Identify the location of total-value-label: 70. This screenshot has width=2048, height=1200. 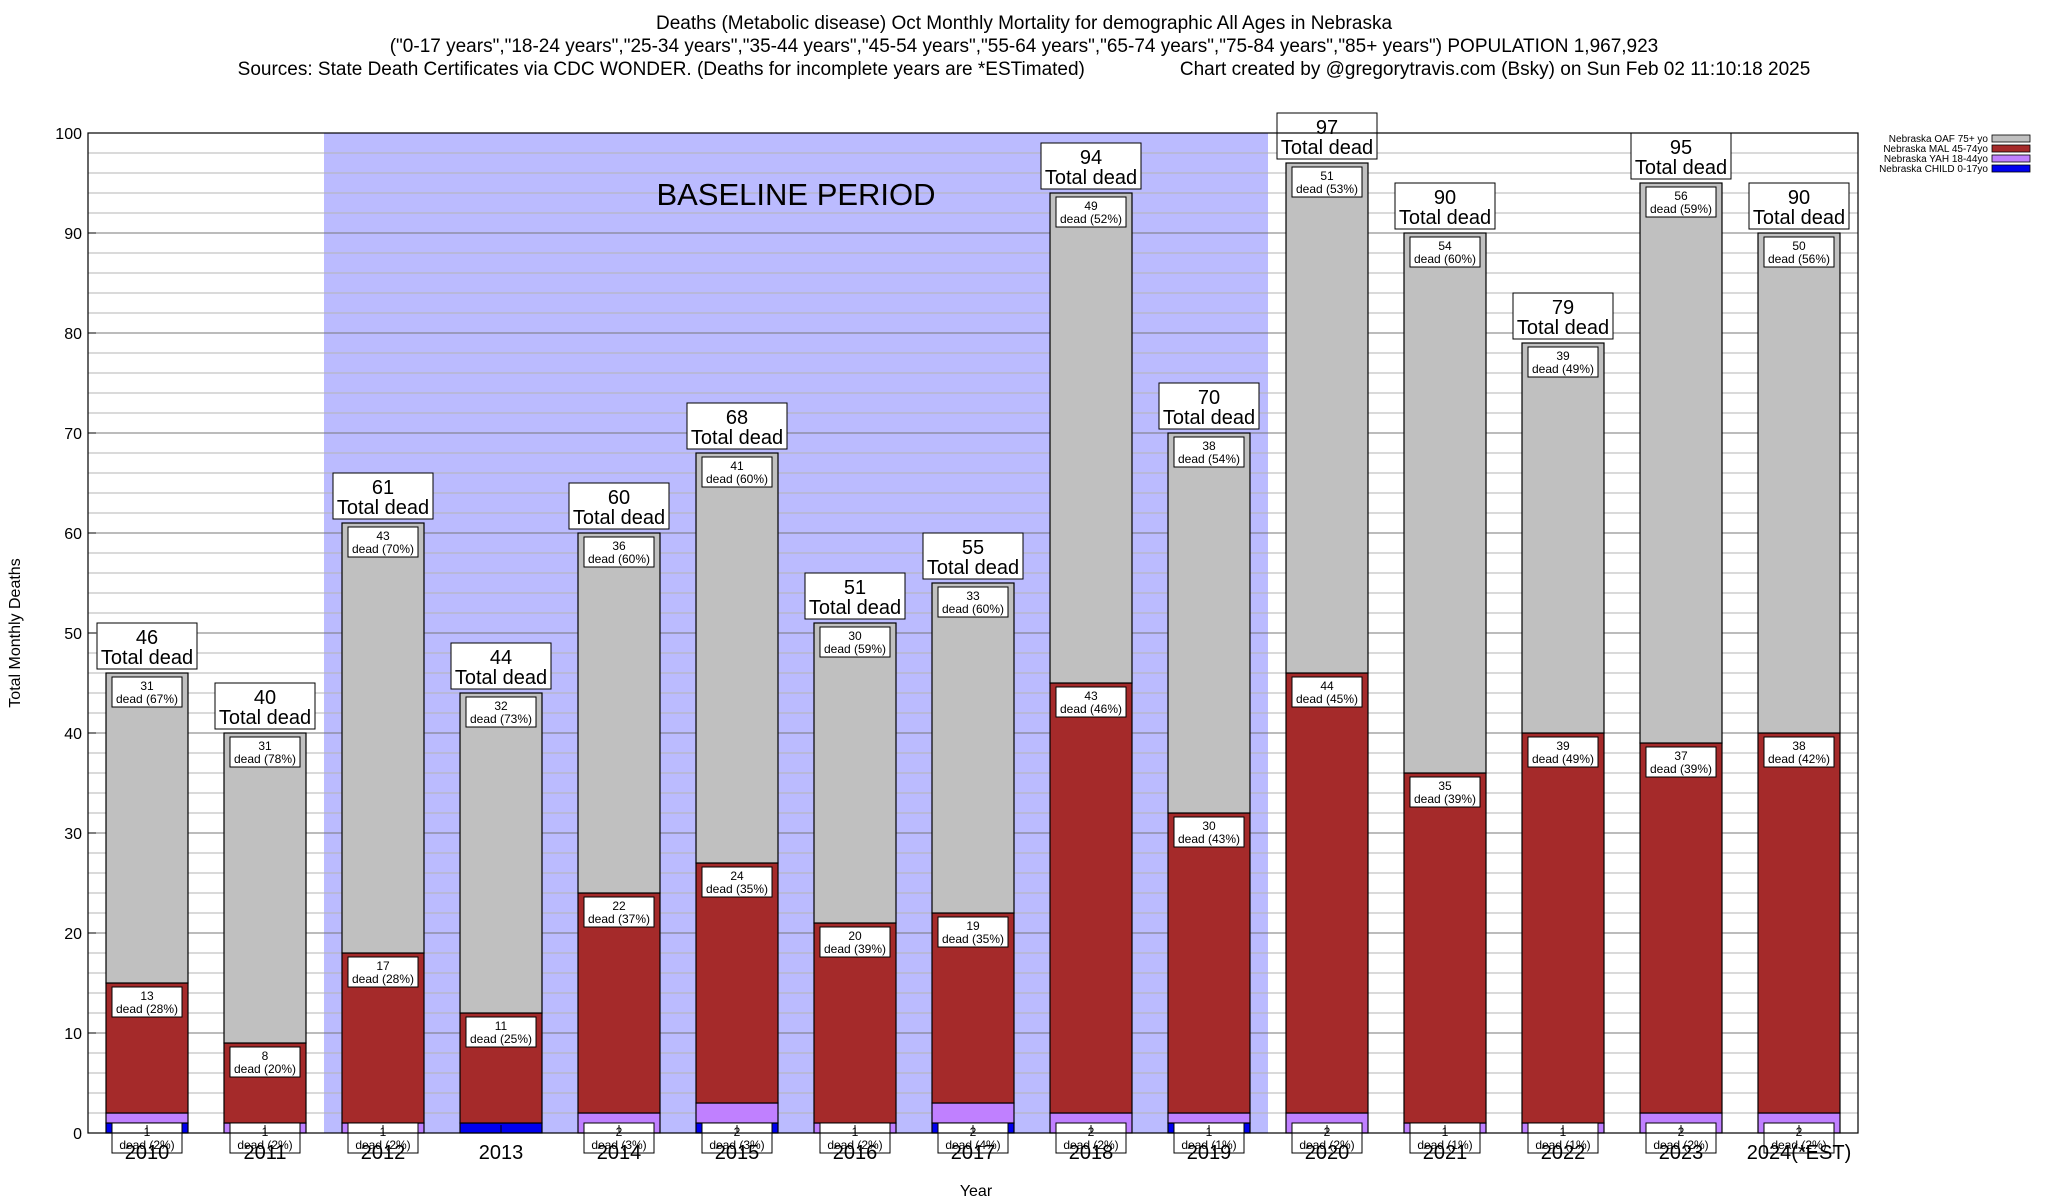
(1209, 398).